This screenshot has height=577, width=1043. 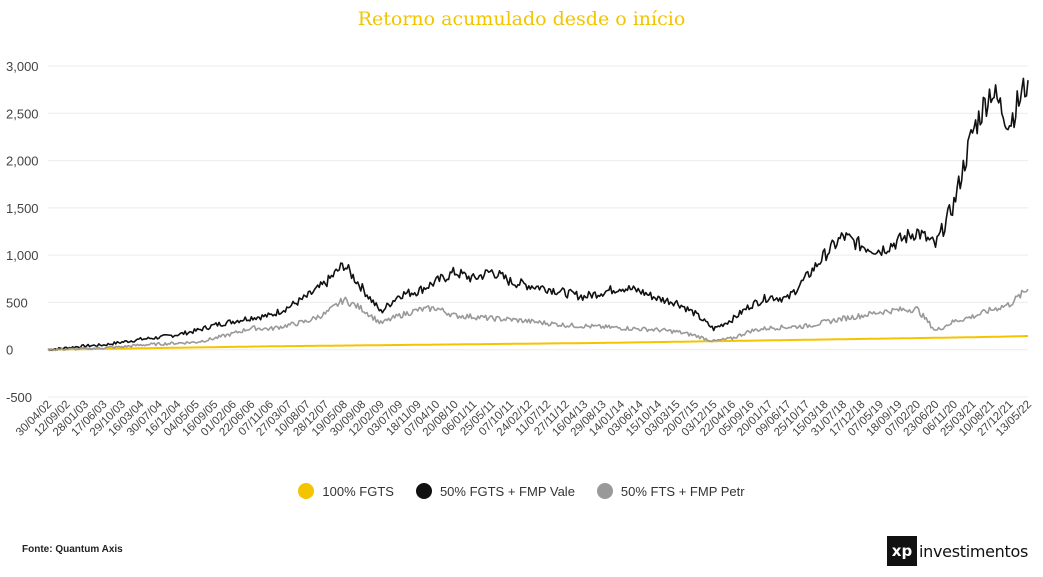 I want to click on legend-swatch-fgts, so click(x=306, y=491).